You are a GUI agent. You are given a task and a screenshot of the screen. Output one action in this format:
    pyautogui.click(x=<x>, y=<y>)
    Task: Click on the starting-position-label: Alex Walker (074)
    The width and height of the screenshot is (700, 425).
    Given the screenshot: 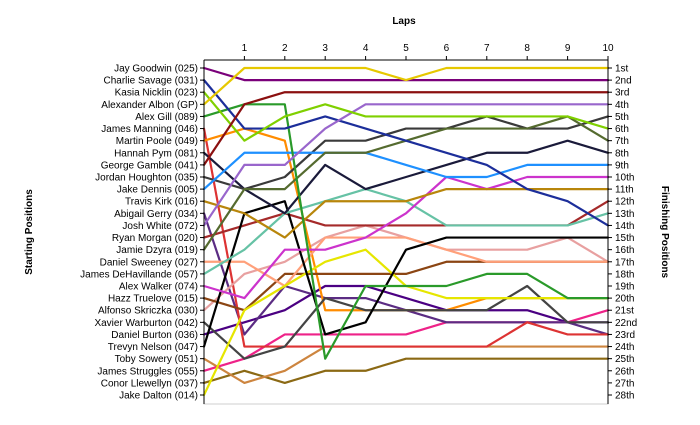 What is the action you would take?
    pyautogui.click(x=158, y=287)
    